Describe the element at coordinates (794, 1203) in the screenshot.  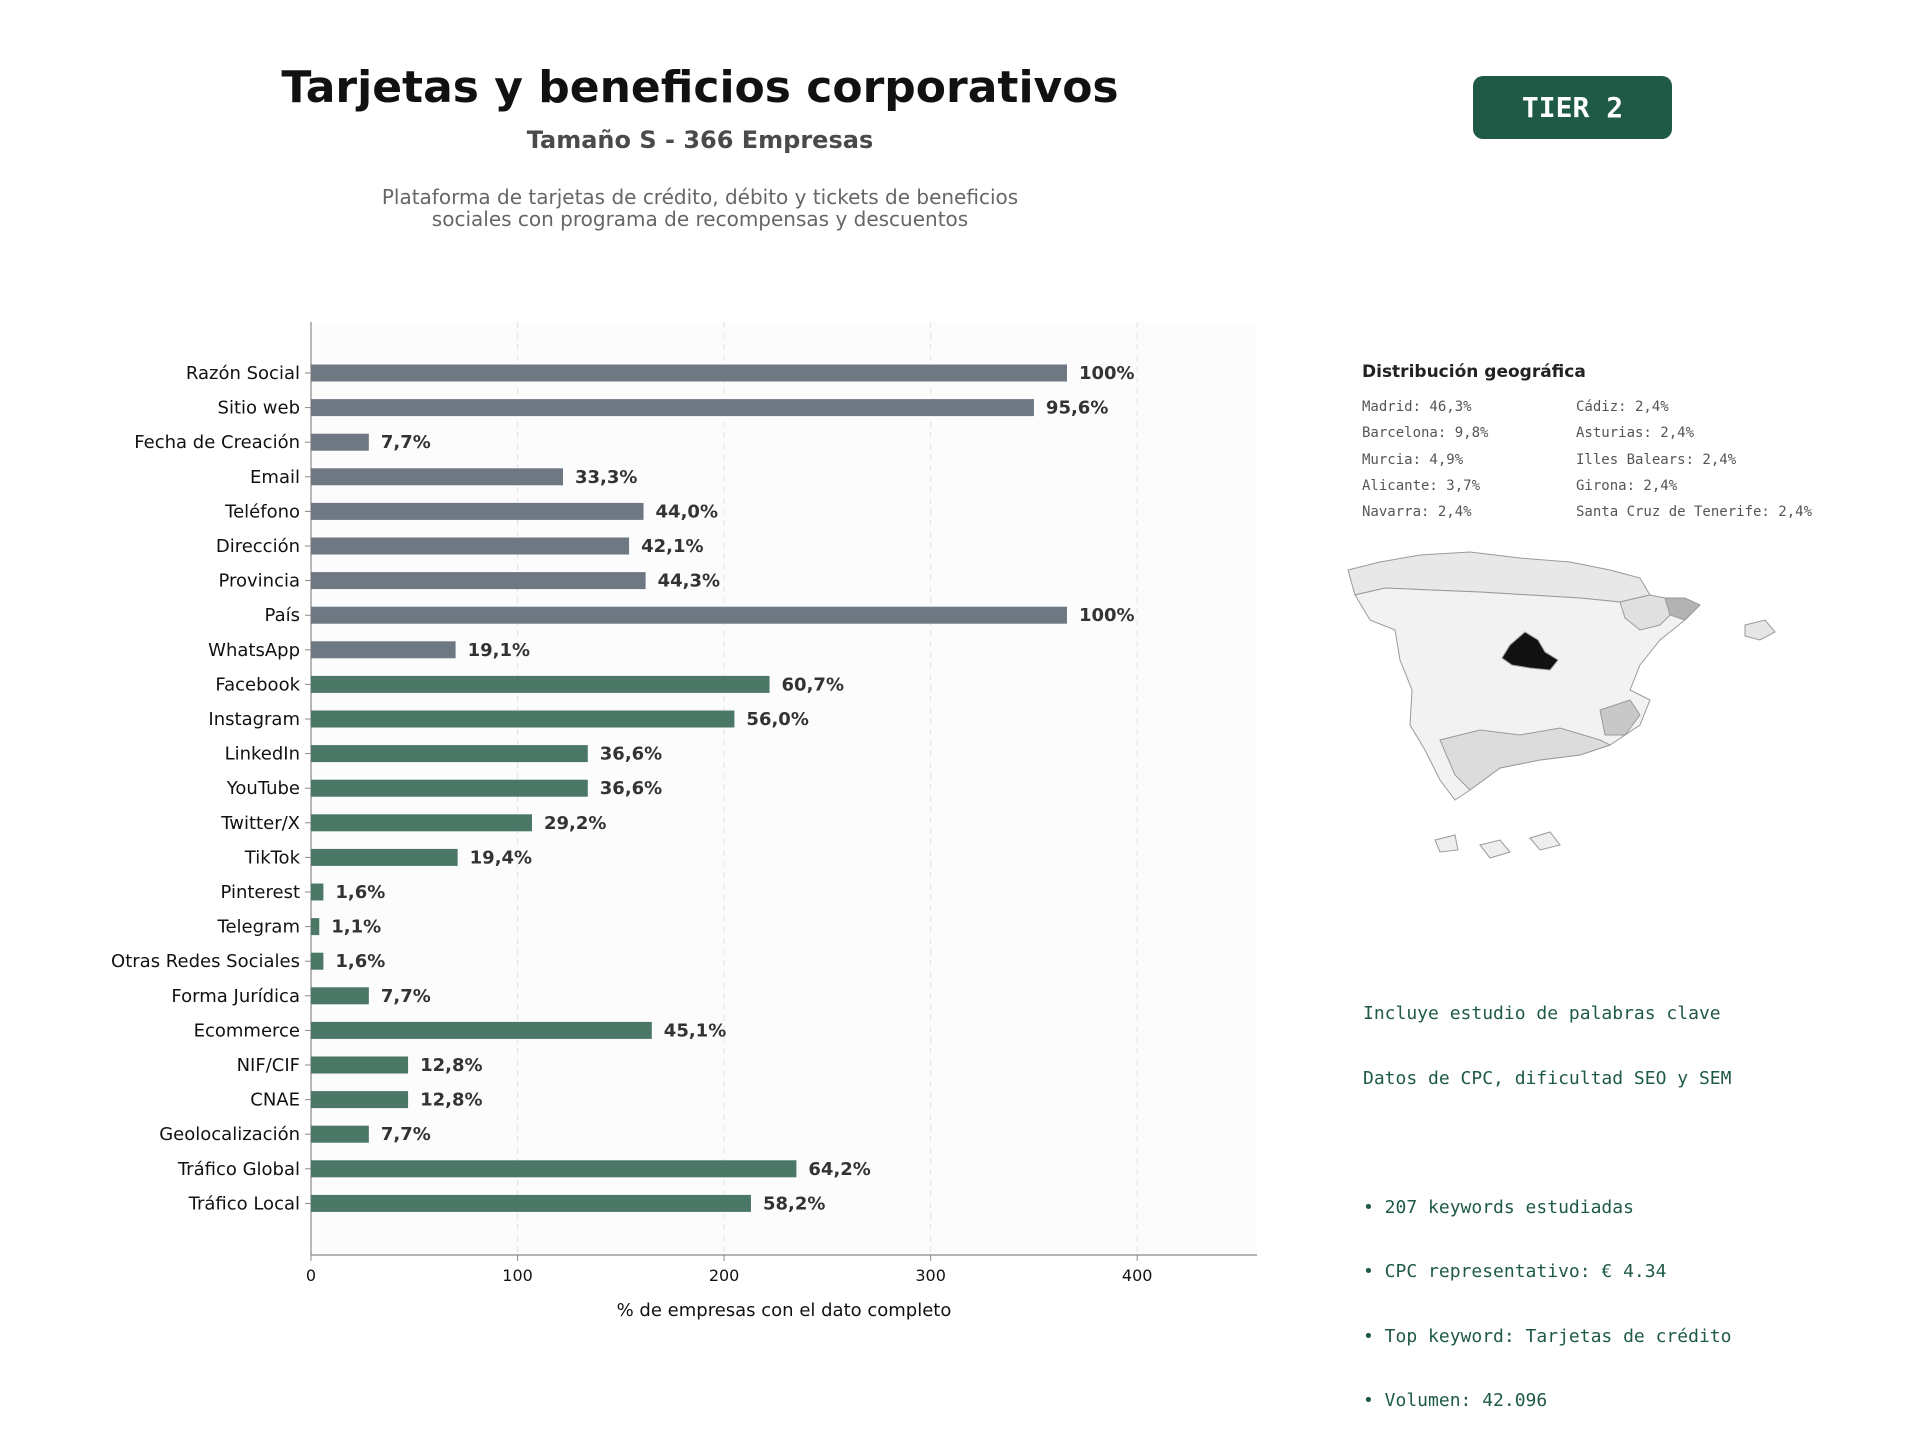
I see `data-label: 58,2%` at that location.